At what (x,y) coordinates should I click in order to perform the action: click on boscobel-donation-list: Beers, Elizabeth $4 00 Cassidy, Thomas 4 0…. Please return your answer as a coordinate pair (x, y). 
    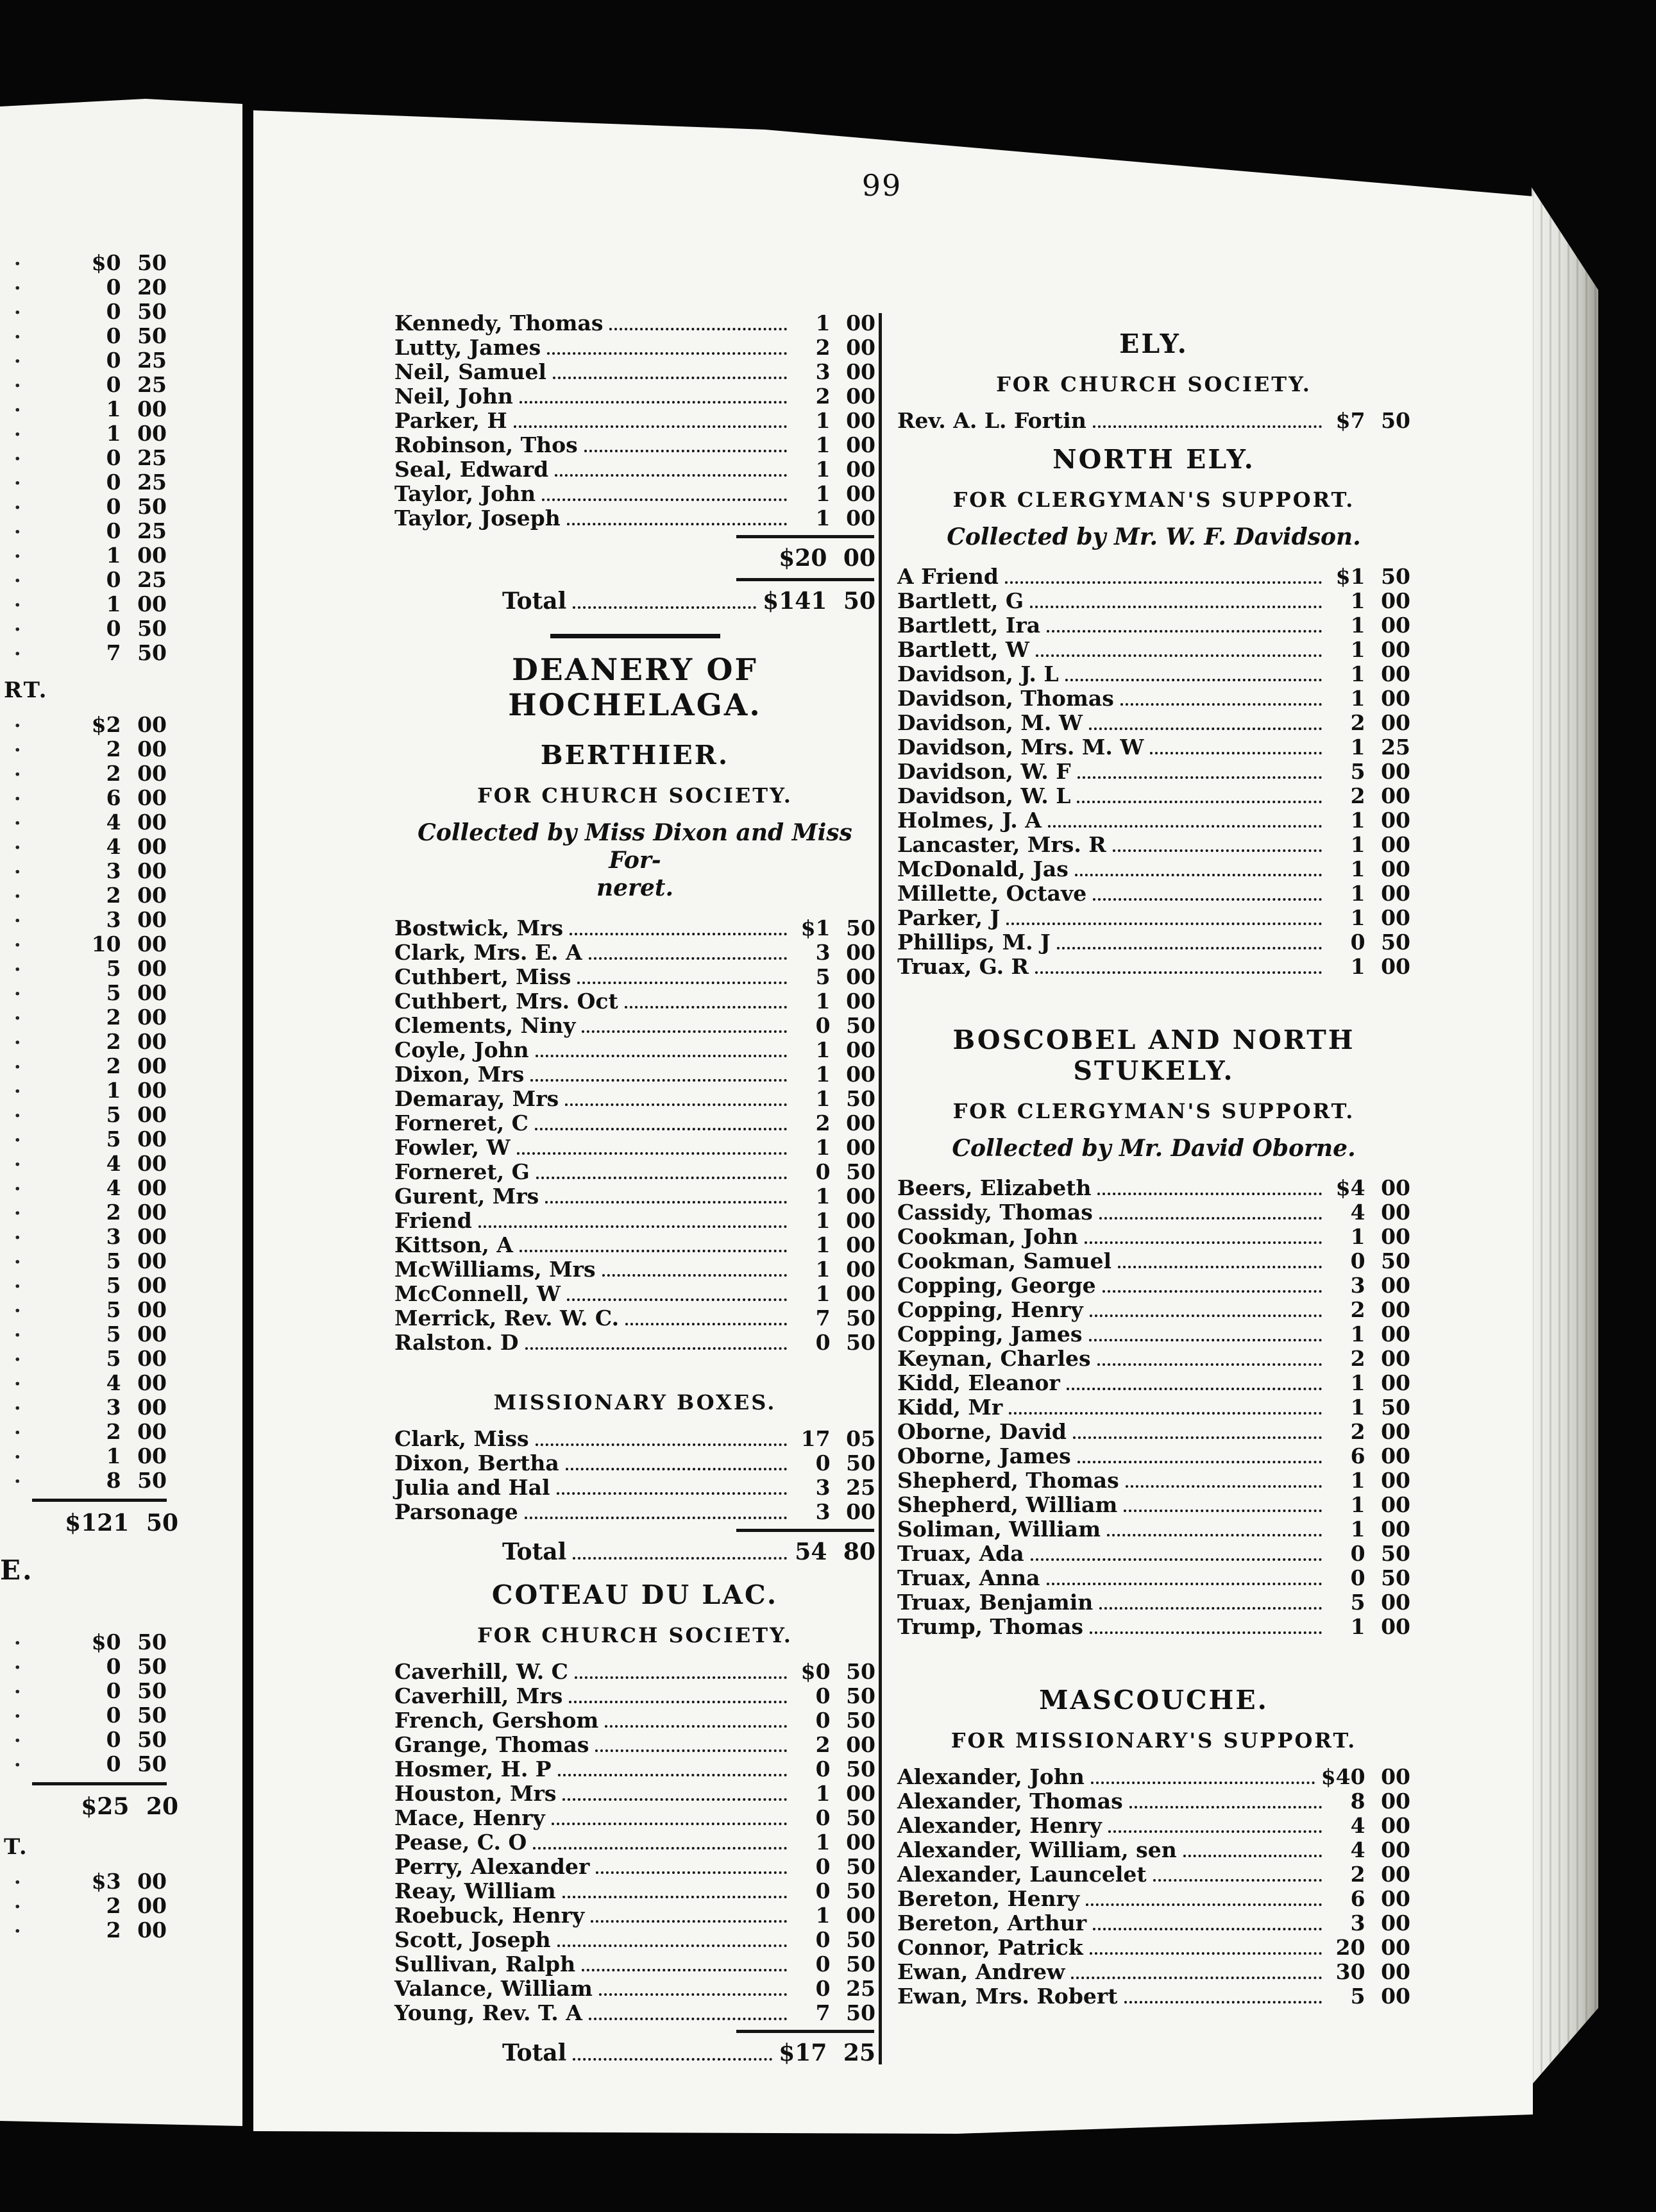
    Looking at the image, I should click on (1153, 1406).